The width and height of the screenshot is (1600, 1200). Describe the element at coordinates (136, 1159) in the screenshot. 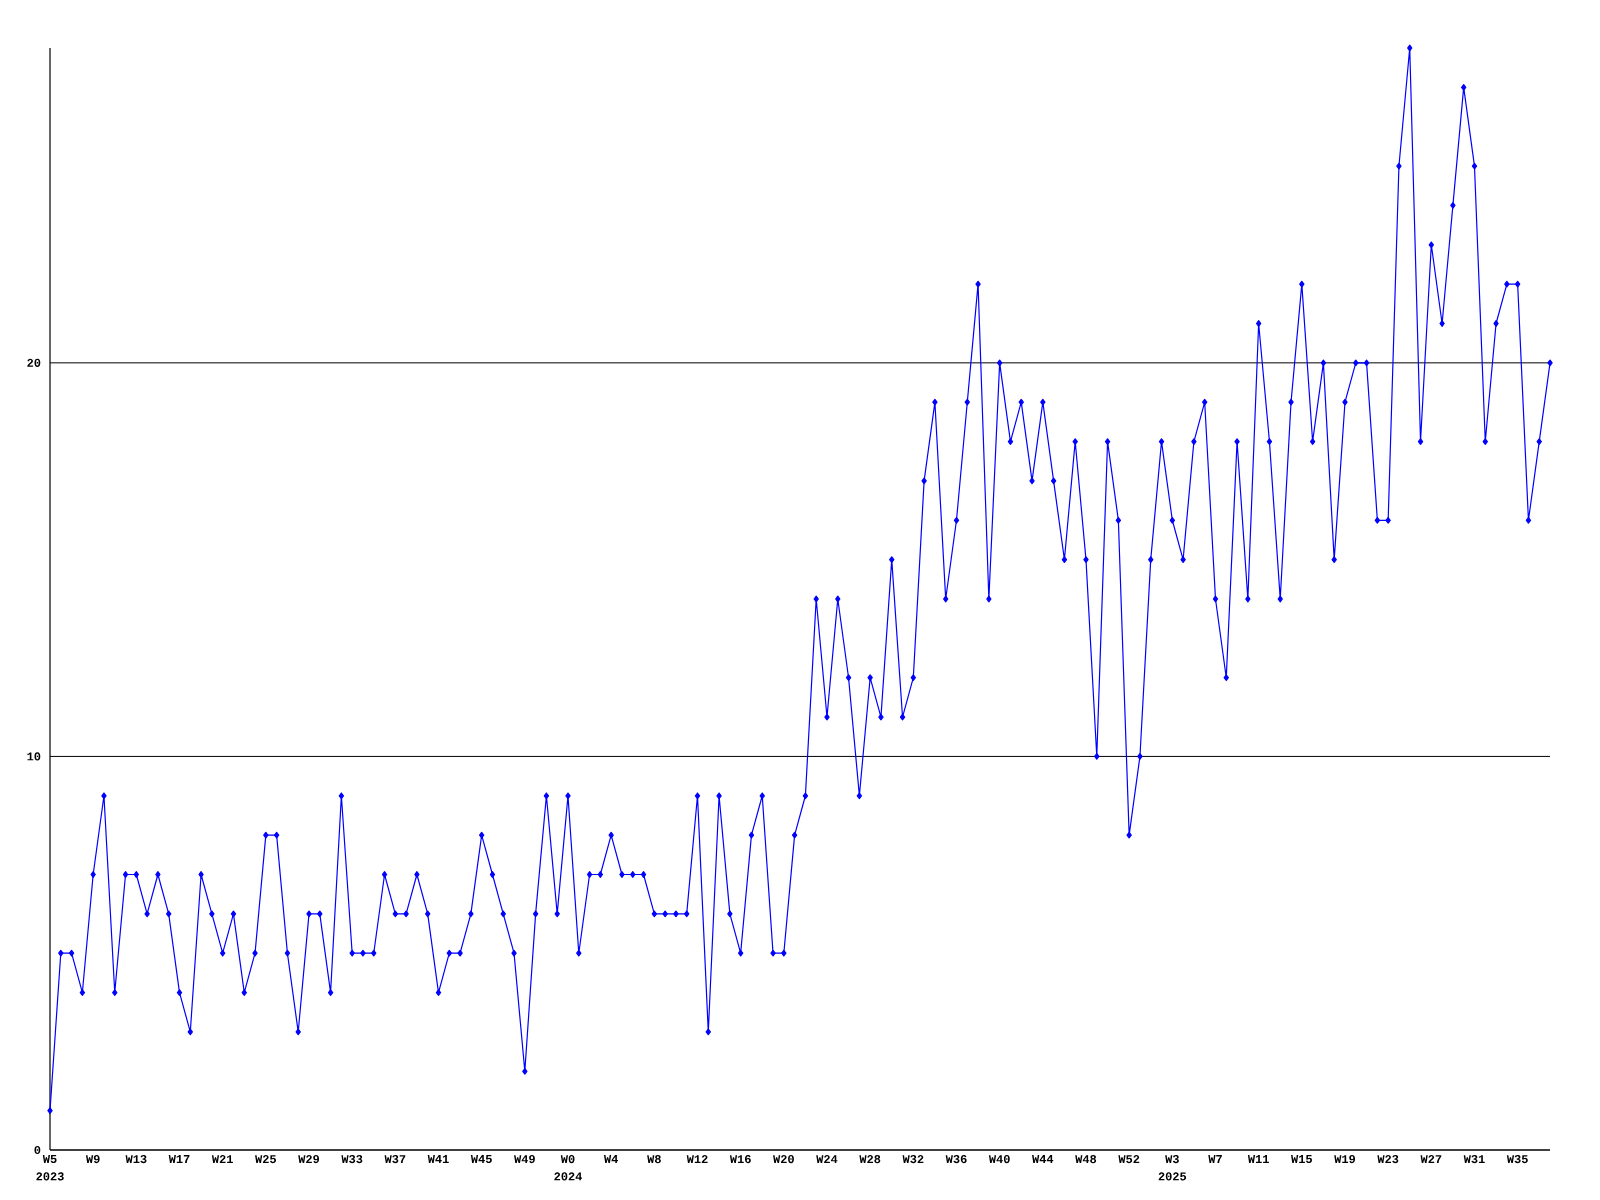

I see `x-tick-label: W13` at that location.